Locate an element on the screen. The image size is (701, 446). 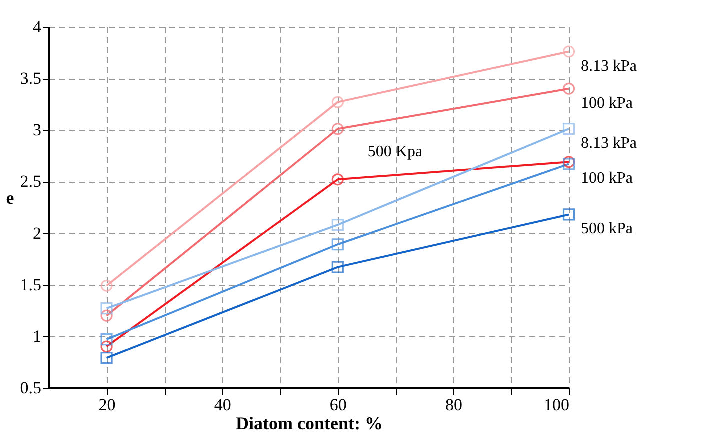
y-tick-label: 1 is located at coordinates (37, 336).